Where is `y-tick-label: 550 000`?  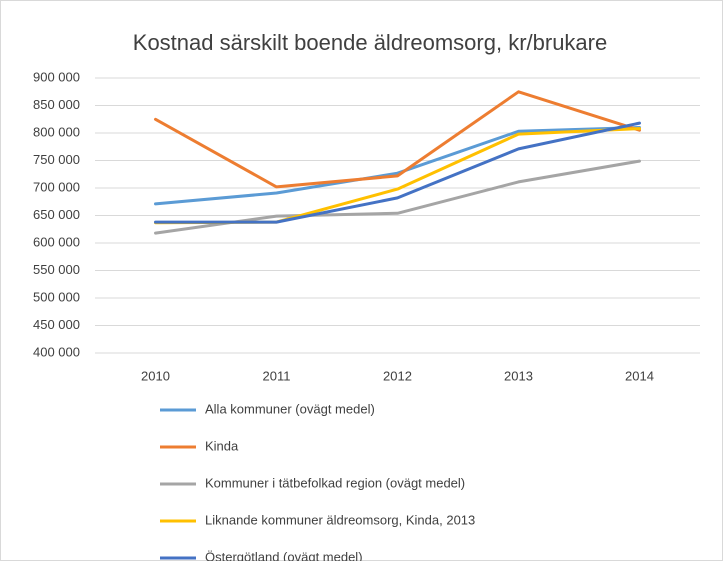
y-tick-label: 550 000 is located at coordinates (56, 269).